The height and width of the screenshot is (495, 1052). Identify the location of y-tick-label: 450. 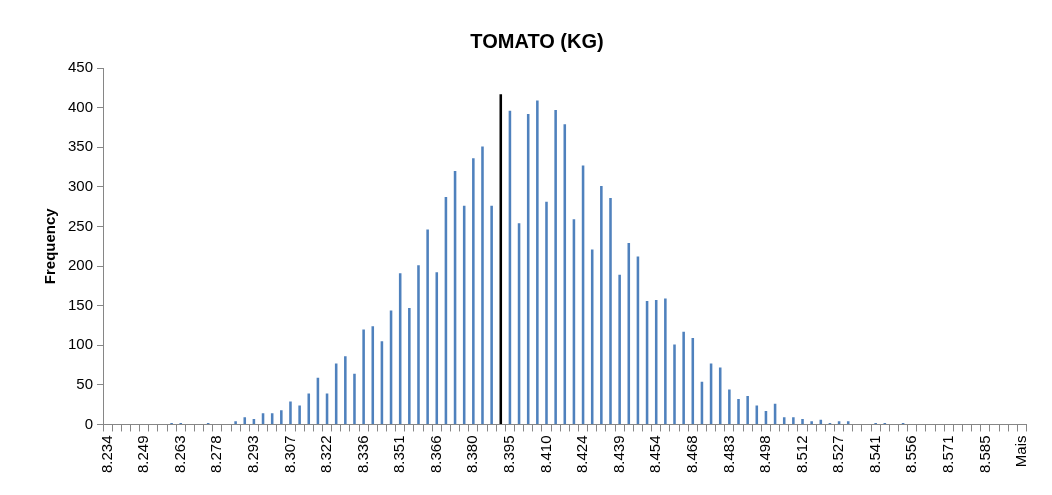
(81, 67).